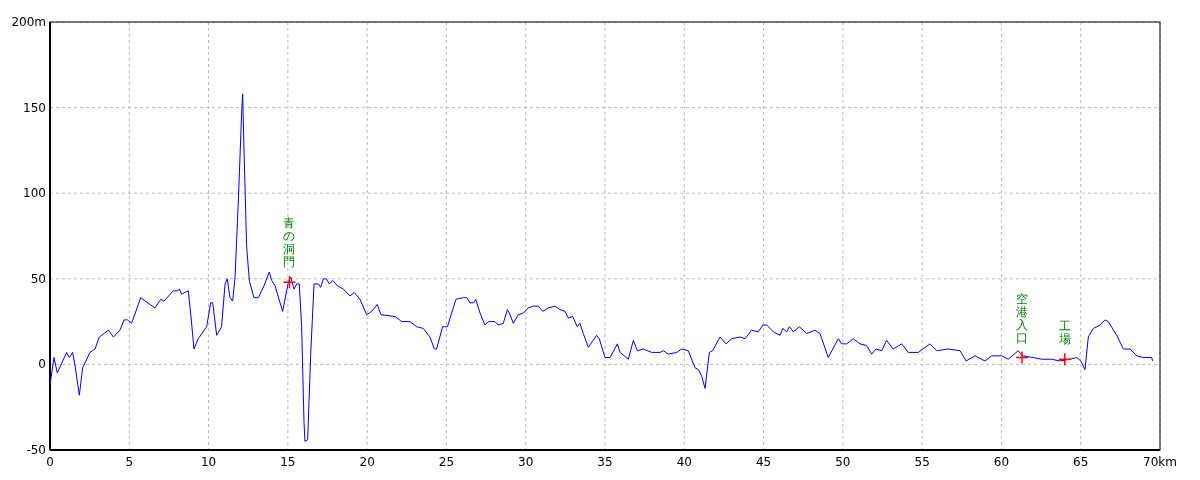  Describe the element at coordinates (843, 462) in the screenshot. I see `x-tick-label: 50` at that location.